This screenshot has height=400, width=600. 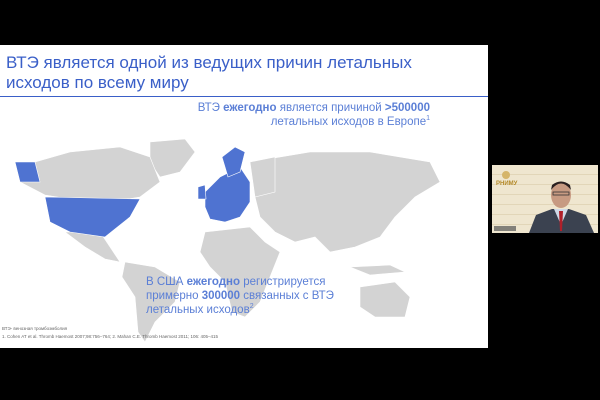 What do you see at coordinates (166, 282) in the screenshot?
I see `callout-text: В США` at bounding box center [166, 282].